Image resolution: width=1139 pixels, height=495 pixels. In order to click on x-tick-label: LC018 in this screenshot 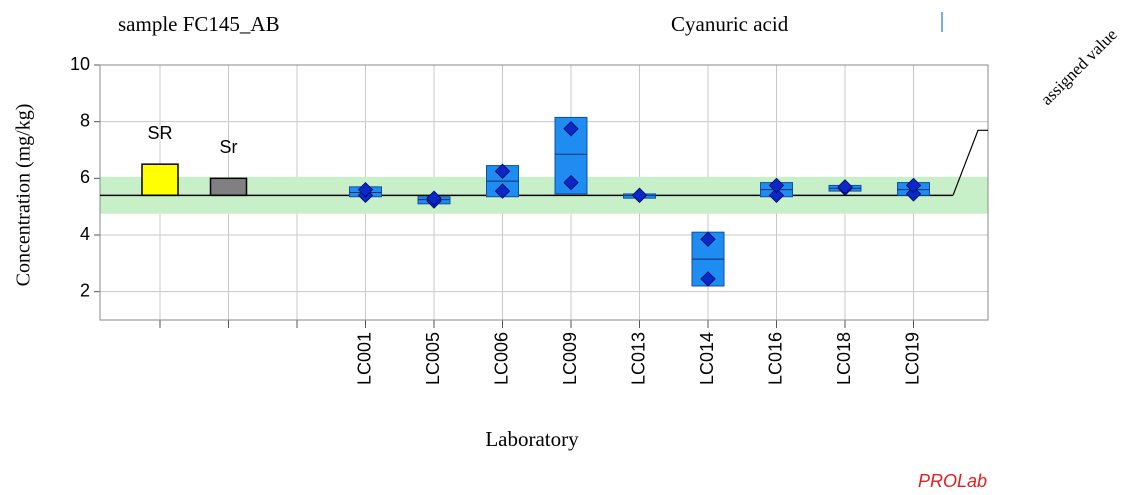, I will do `click(844, 358)`.